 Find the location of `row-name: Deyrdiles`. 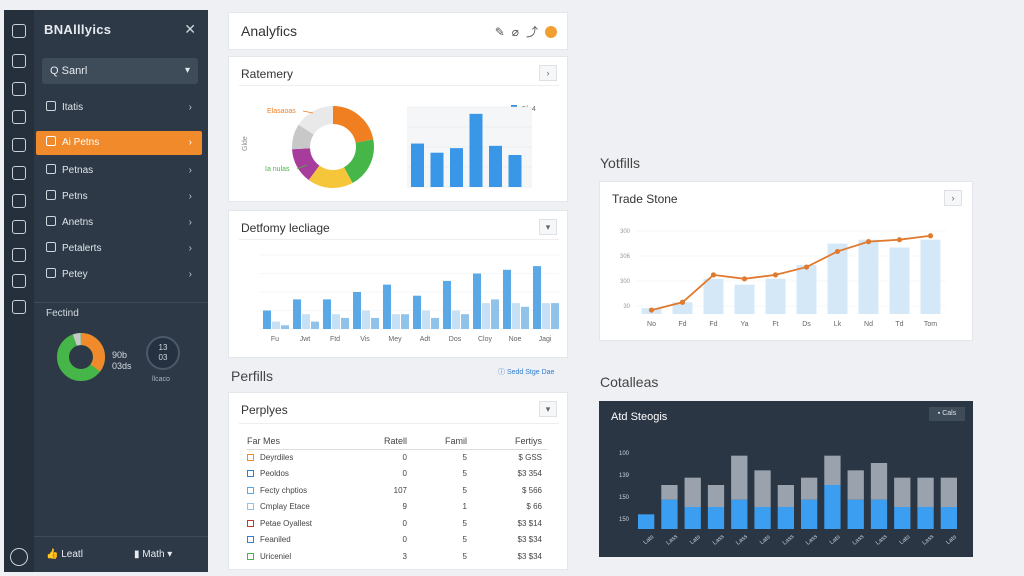

row-name: Deyrdiles is located at coordinates (270, 458).